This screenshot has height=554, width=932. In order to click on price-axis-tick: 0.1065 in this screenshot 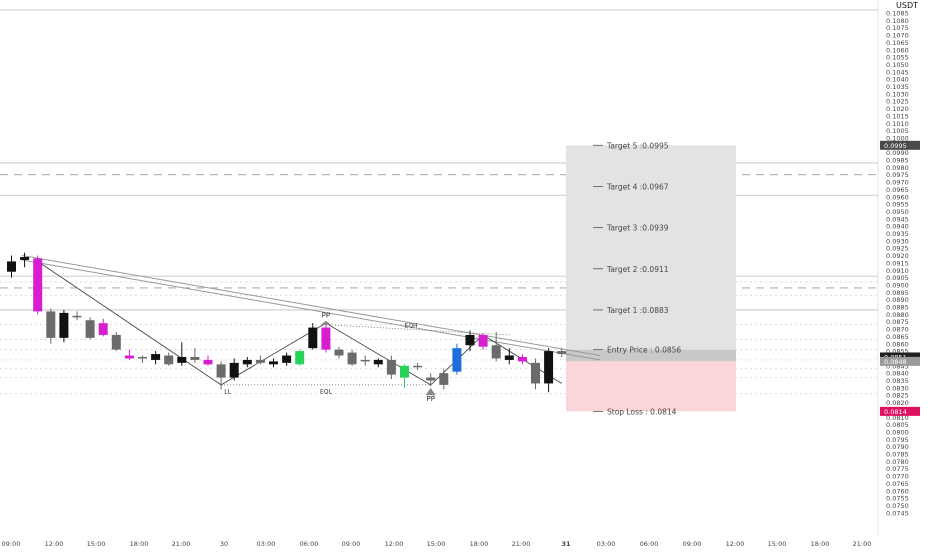, I will do `click(897, 43)`.